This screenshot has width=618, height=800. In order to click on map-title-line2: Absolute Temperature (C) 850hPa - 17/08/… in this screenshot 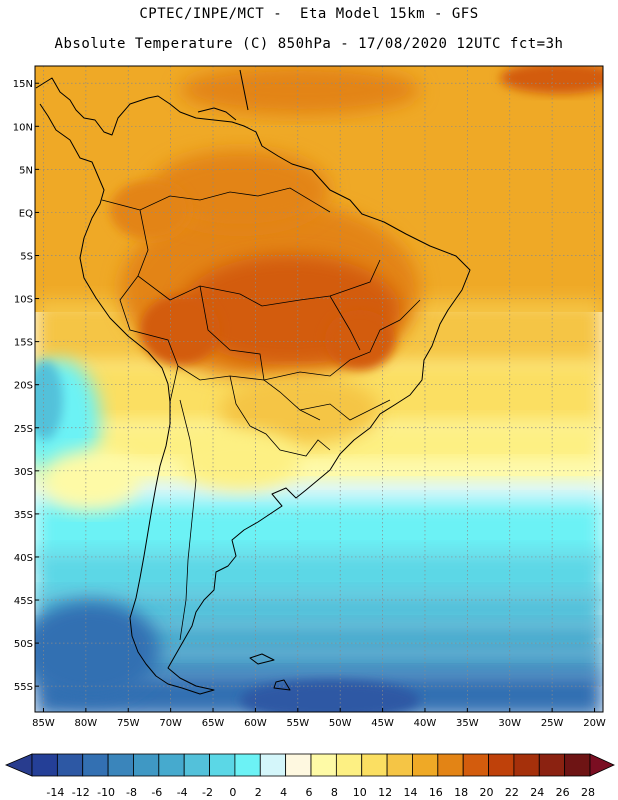, I will do `click(309, 44)`.